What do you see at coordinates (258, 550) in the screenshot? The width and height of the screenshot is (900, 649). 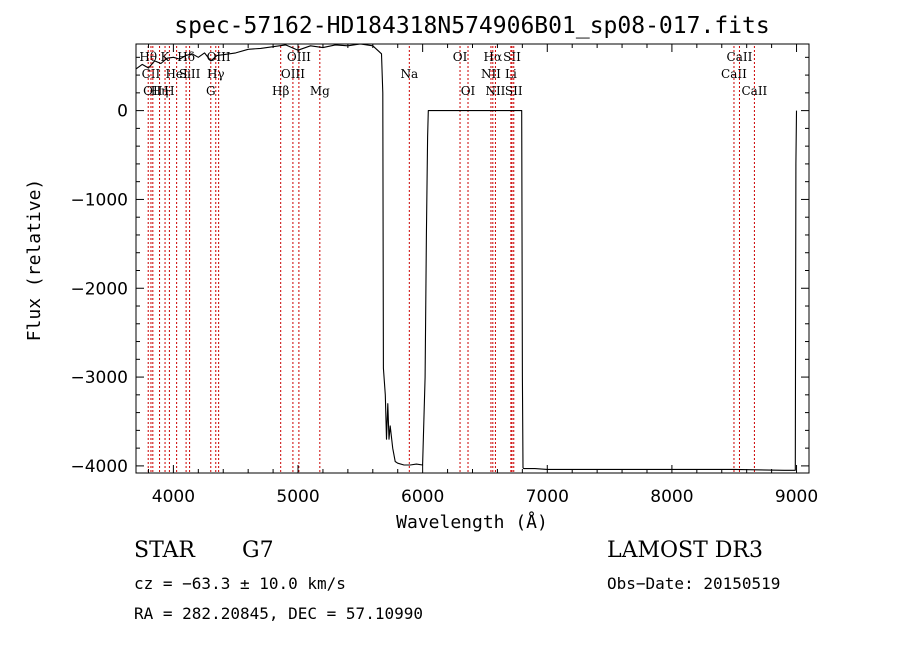 I see `object-subclass: G7` at bounding box center [258, 550].